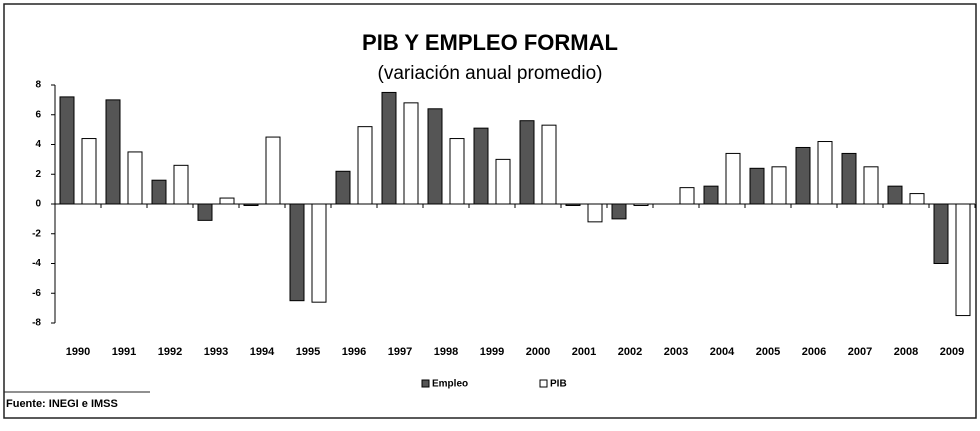 The image size is (980, 431). I want to click on y-tick-label: 2, so click(38, 174).